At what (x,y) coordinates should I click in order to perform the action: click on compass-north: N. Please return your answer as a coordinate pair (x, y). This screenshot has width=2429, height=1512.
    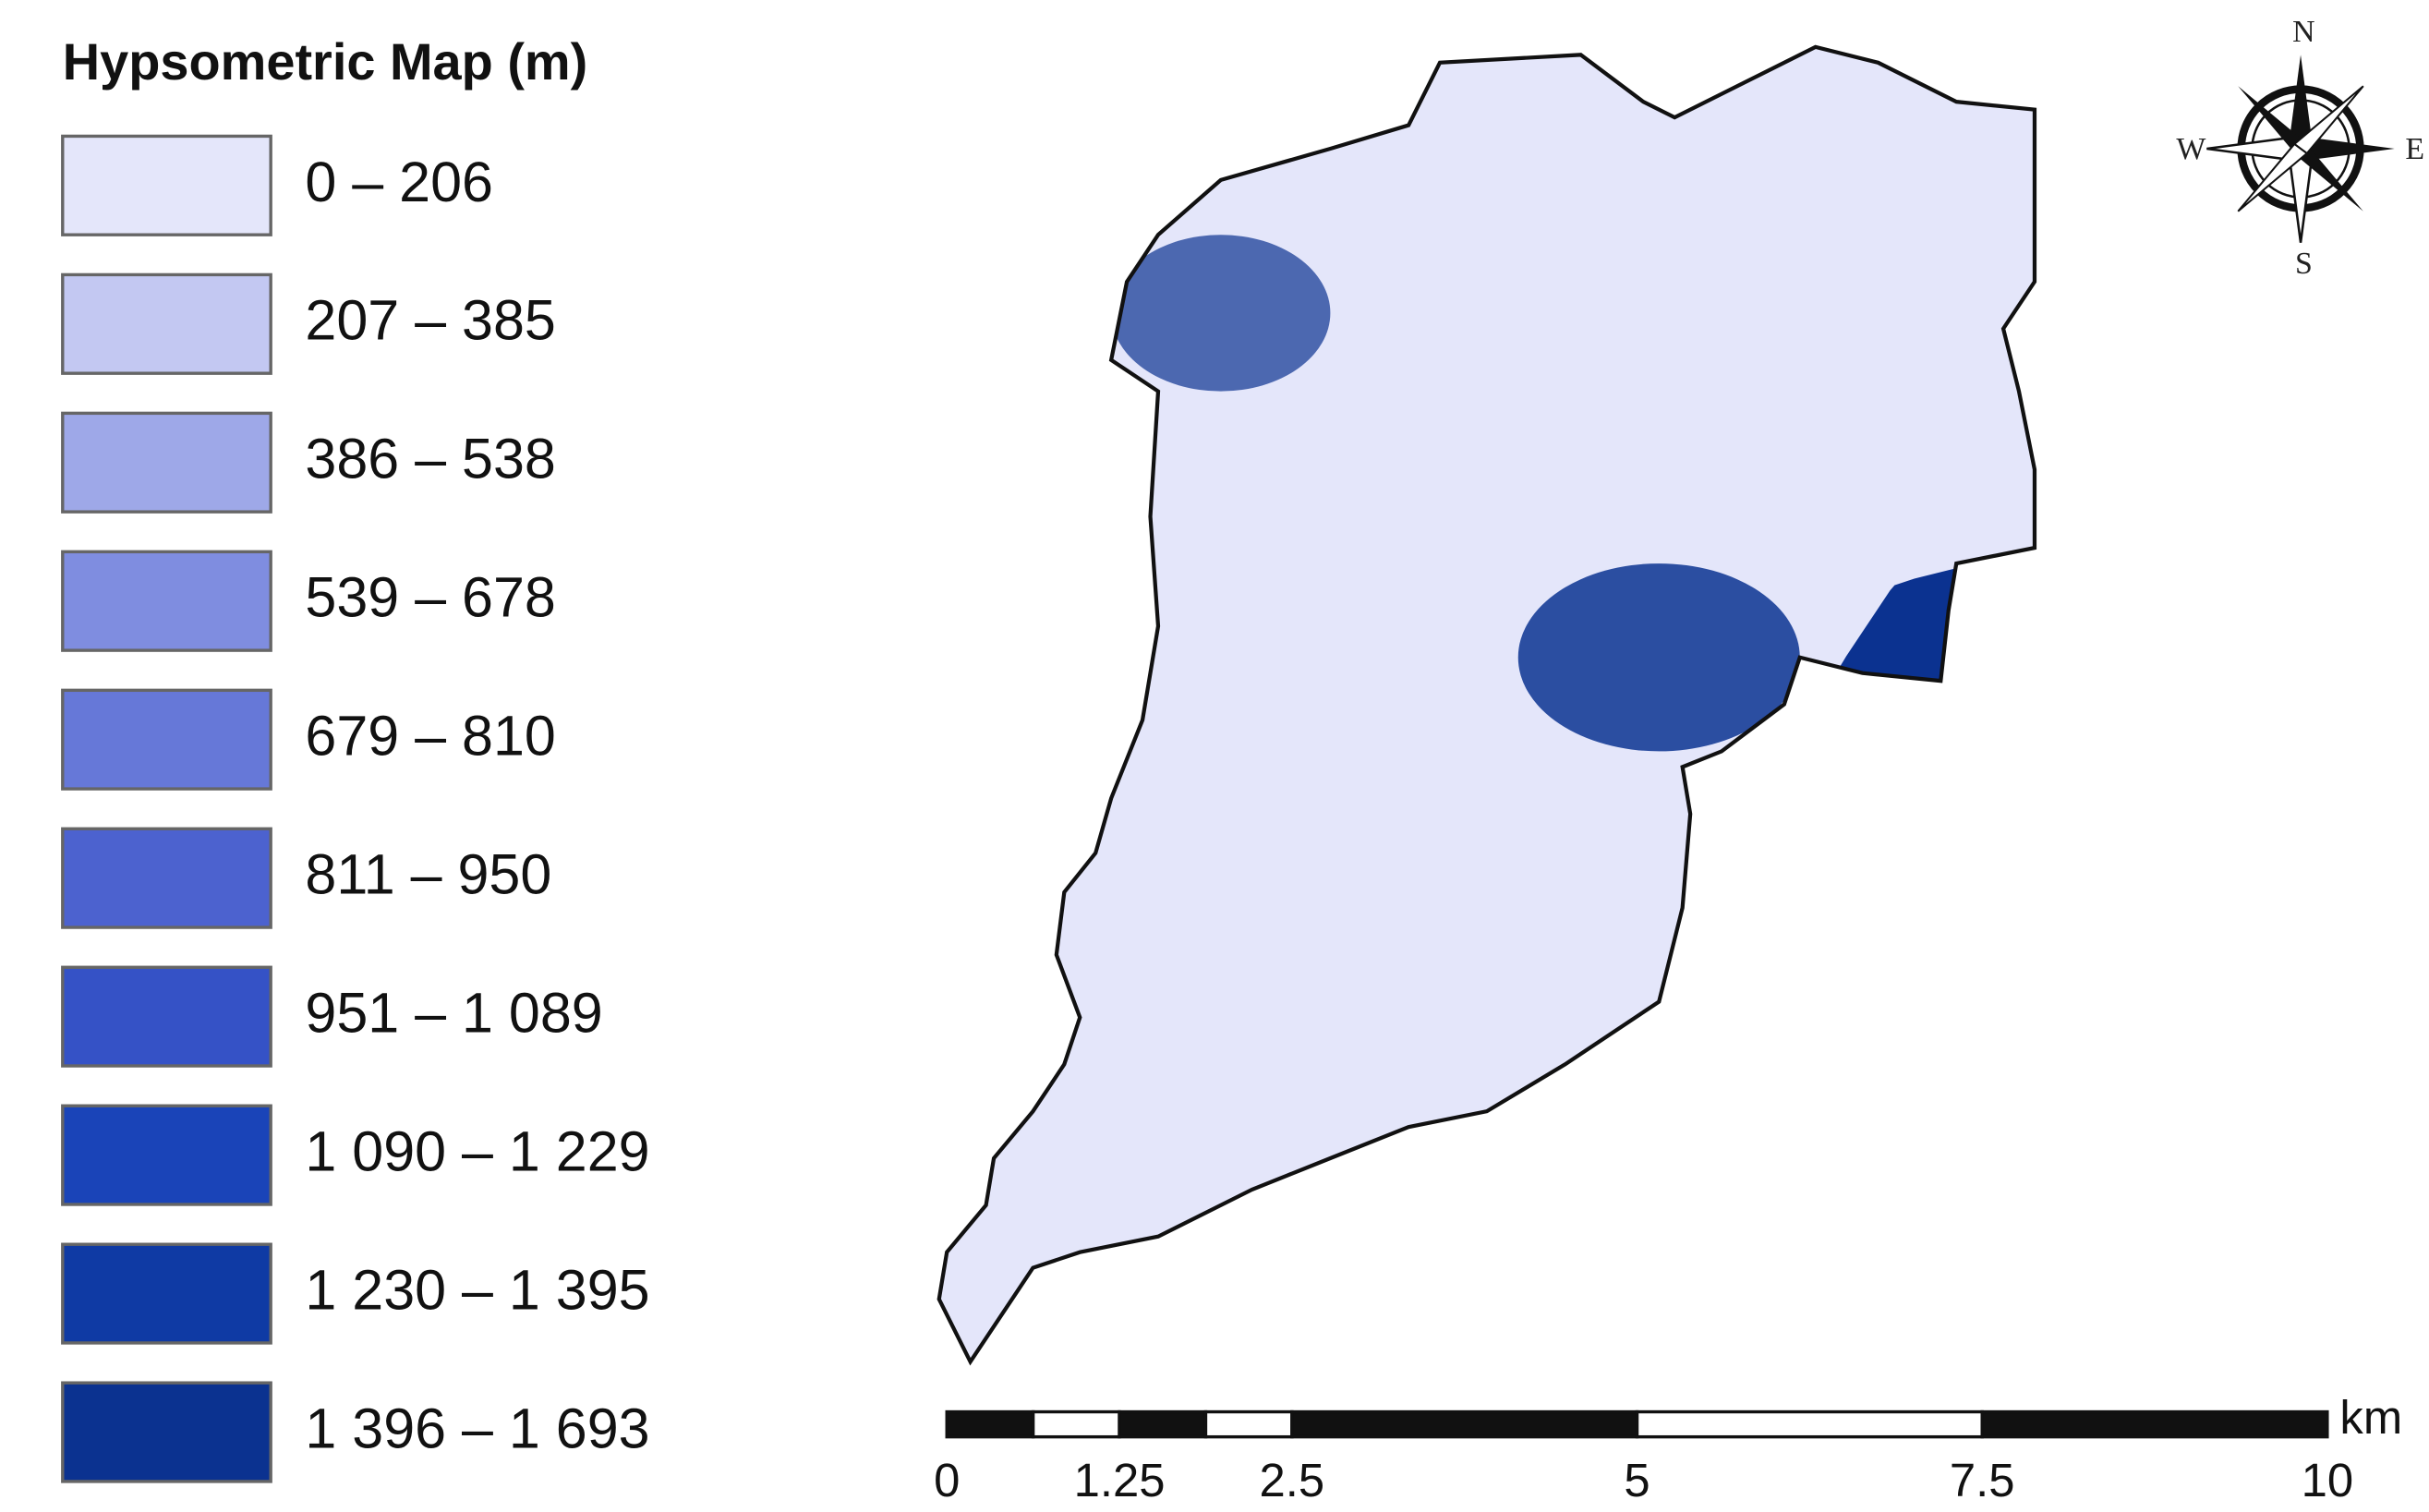
    Looking at the image, I should click on (2303, 32).